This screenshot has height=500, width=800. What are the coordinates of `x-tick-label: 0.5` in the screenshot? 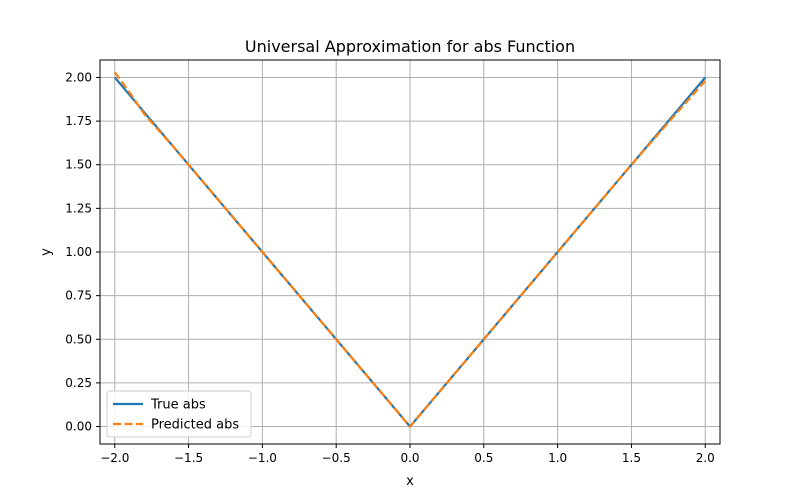 It's located at (483, 458).